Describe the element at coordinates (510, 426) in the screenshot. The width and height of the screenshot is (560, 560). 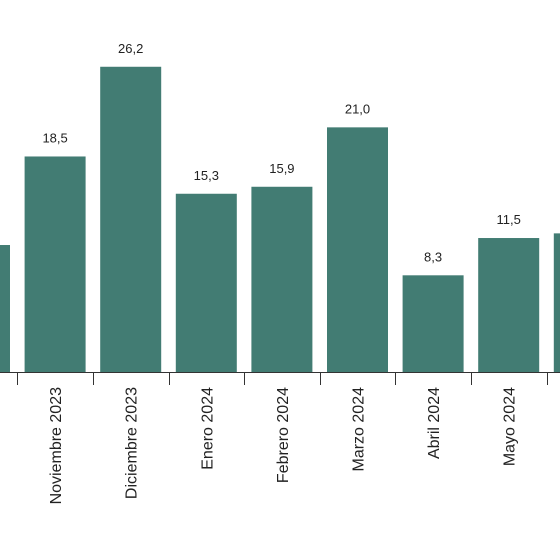
I see `category-label-7: Mayo 2024` at that location.